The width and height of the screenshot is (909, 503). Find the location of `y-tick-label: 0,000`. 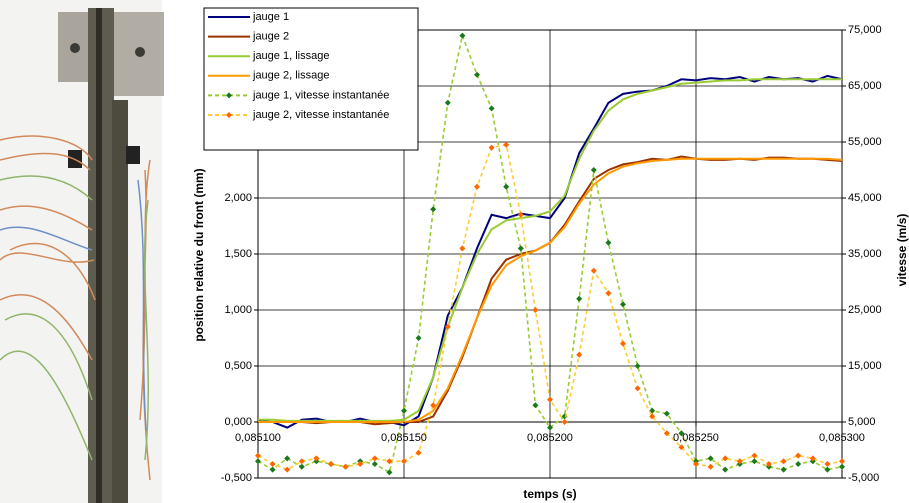

y-tick-label: 0,000 is located at coordinates (238, 422).